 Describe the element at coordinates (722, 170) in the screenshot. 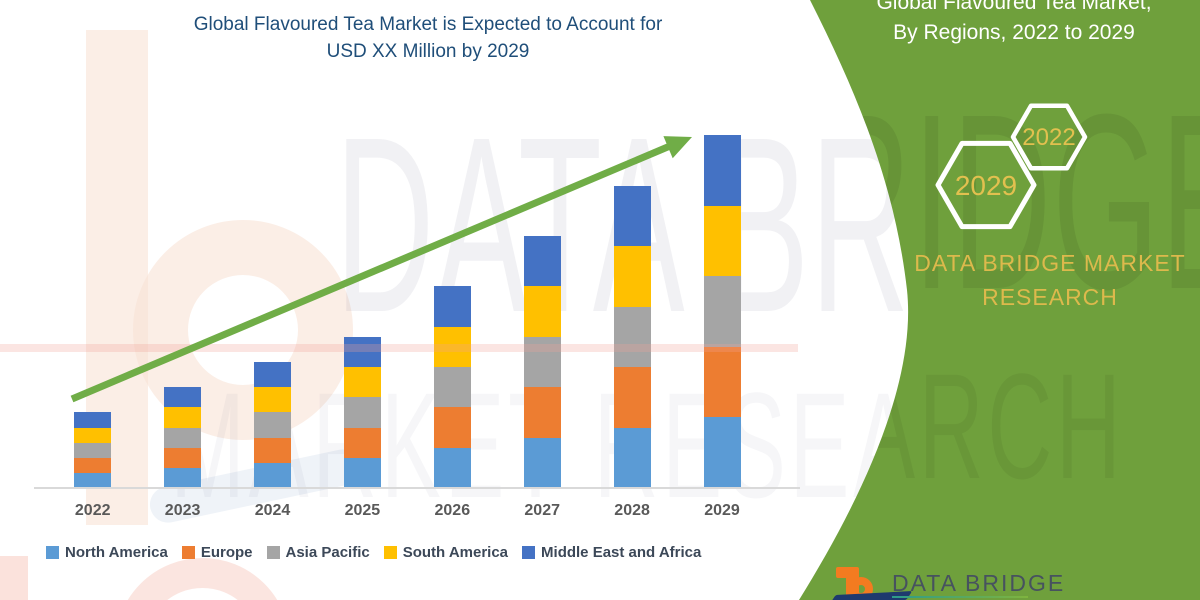

I see `bar-segment-2029-middle-east-and-africa` at that location.